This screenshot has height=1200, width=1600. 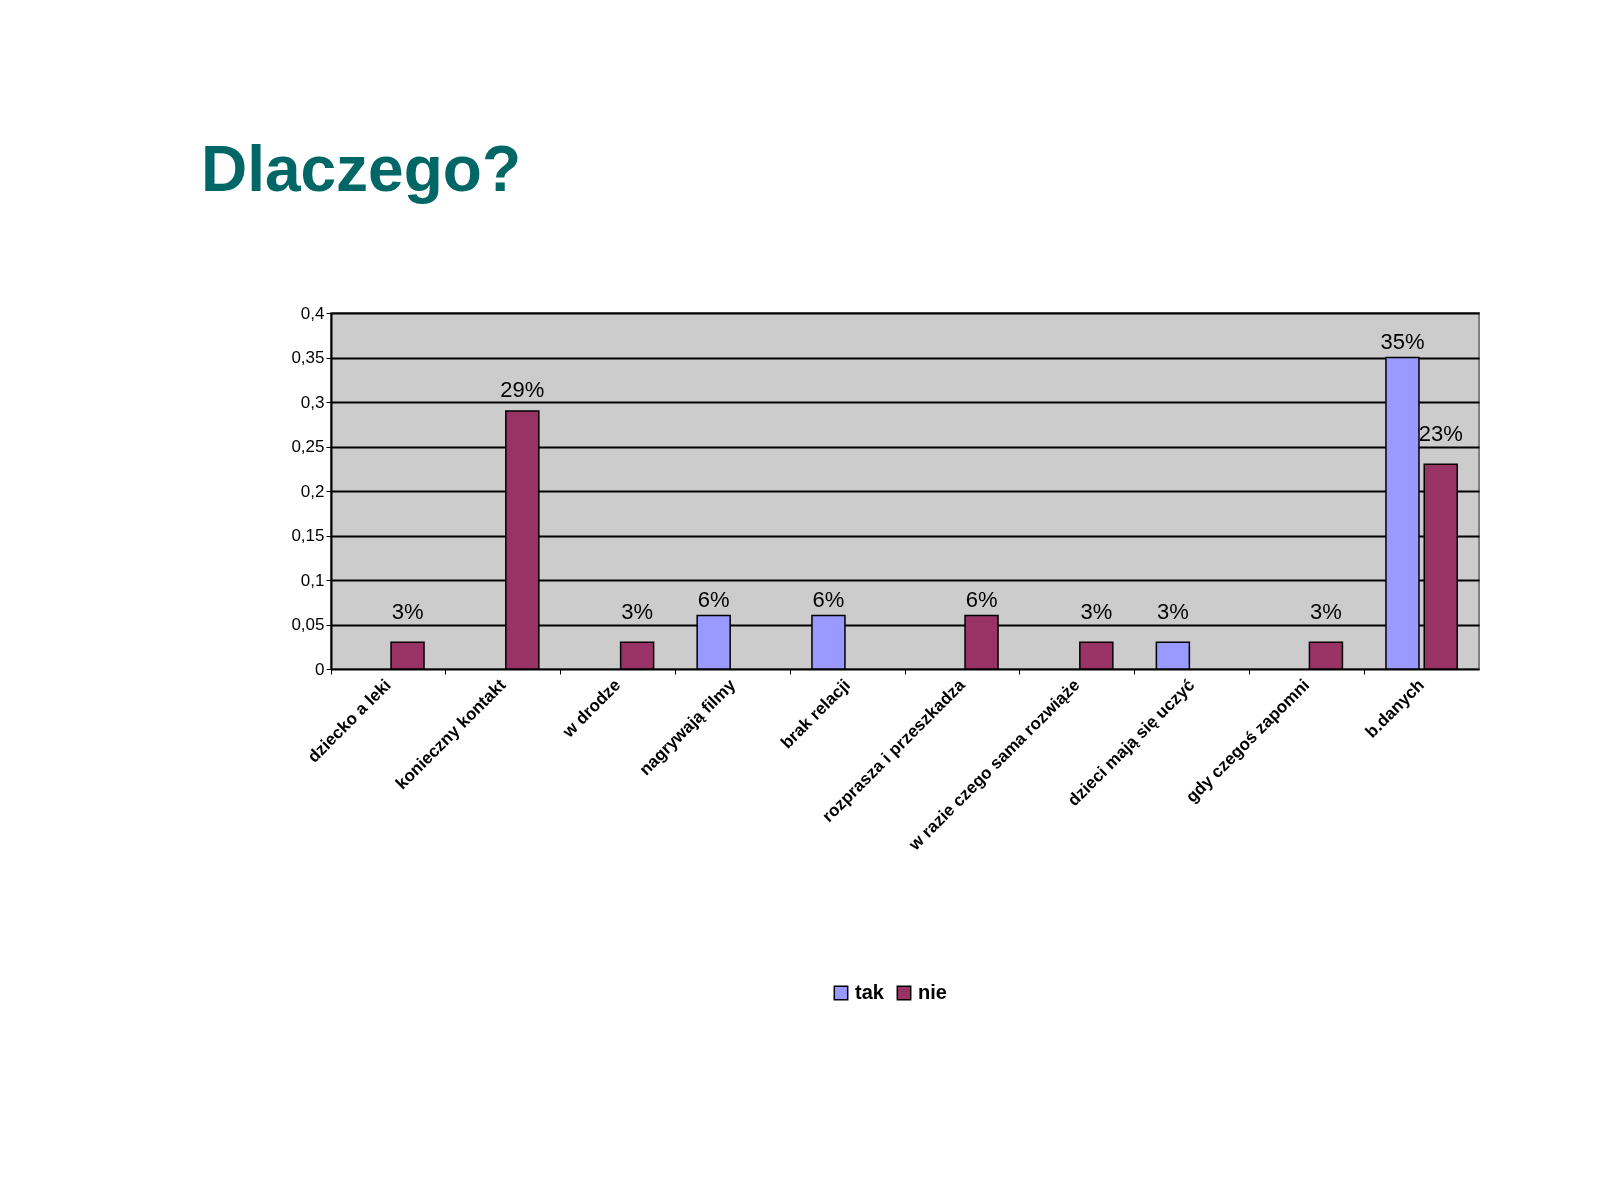 I want to click on y-tick-label: 0,15, so click(x=308, y=535).